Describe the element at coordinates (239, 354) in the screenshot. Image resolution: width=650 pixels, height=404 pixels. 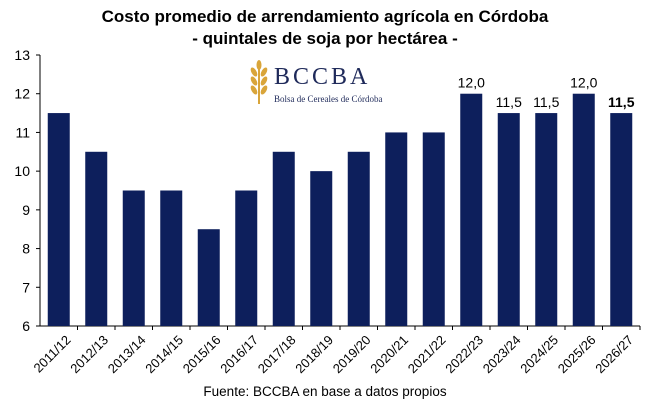
I see `x-tick-label: 2016/17` at that location.